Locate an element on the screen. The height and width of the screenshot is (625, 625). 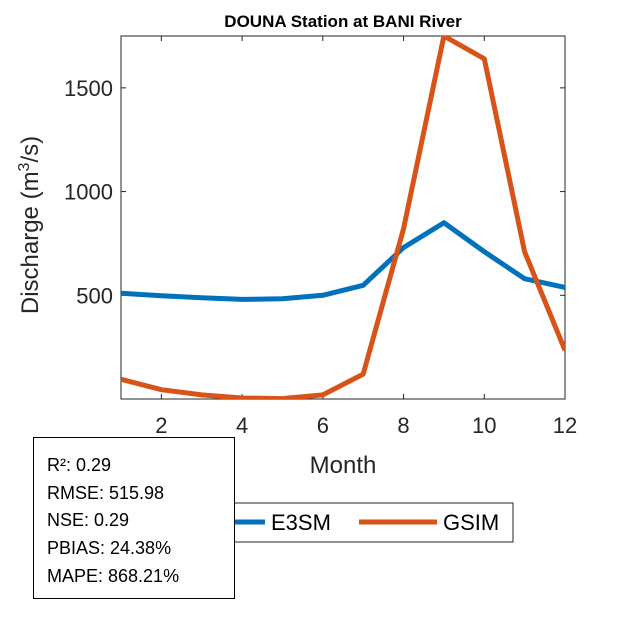
stat-mape: MAPE: 868.21% is located at coordinates (113, 576).